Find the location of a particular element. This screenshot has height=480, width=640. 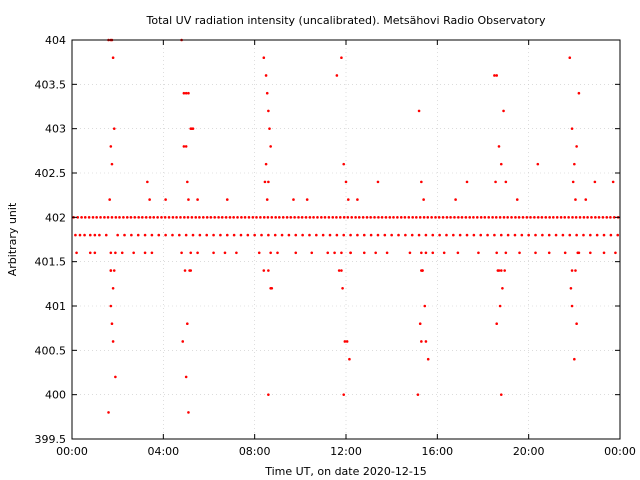

x-tick-label: 08:00 is located at coordinates (255, 451).